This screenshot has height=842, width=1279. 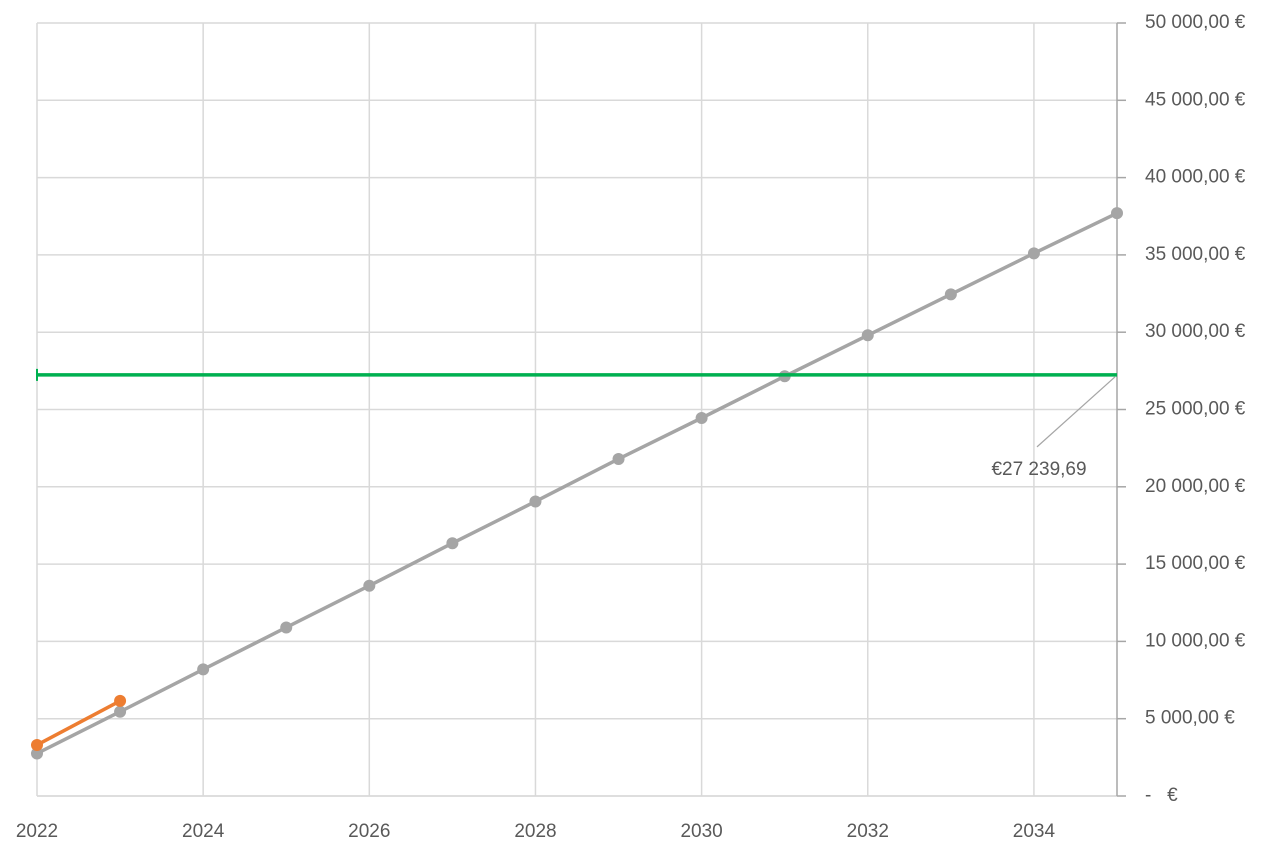 What do you see at coordinates (868, 831) in the screenshot?
I see `x-tick-label: 2032` at bounding box center [868, 831].